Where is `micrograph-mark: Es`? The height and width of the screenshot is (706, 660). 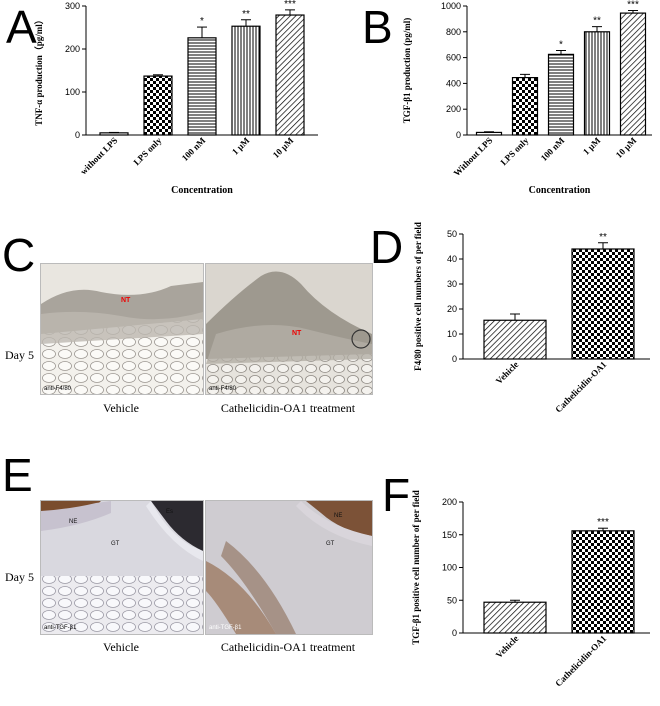
micrograph-mark: Es is located at coordinates (170, 512).